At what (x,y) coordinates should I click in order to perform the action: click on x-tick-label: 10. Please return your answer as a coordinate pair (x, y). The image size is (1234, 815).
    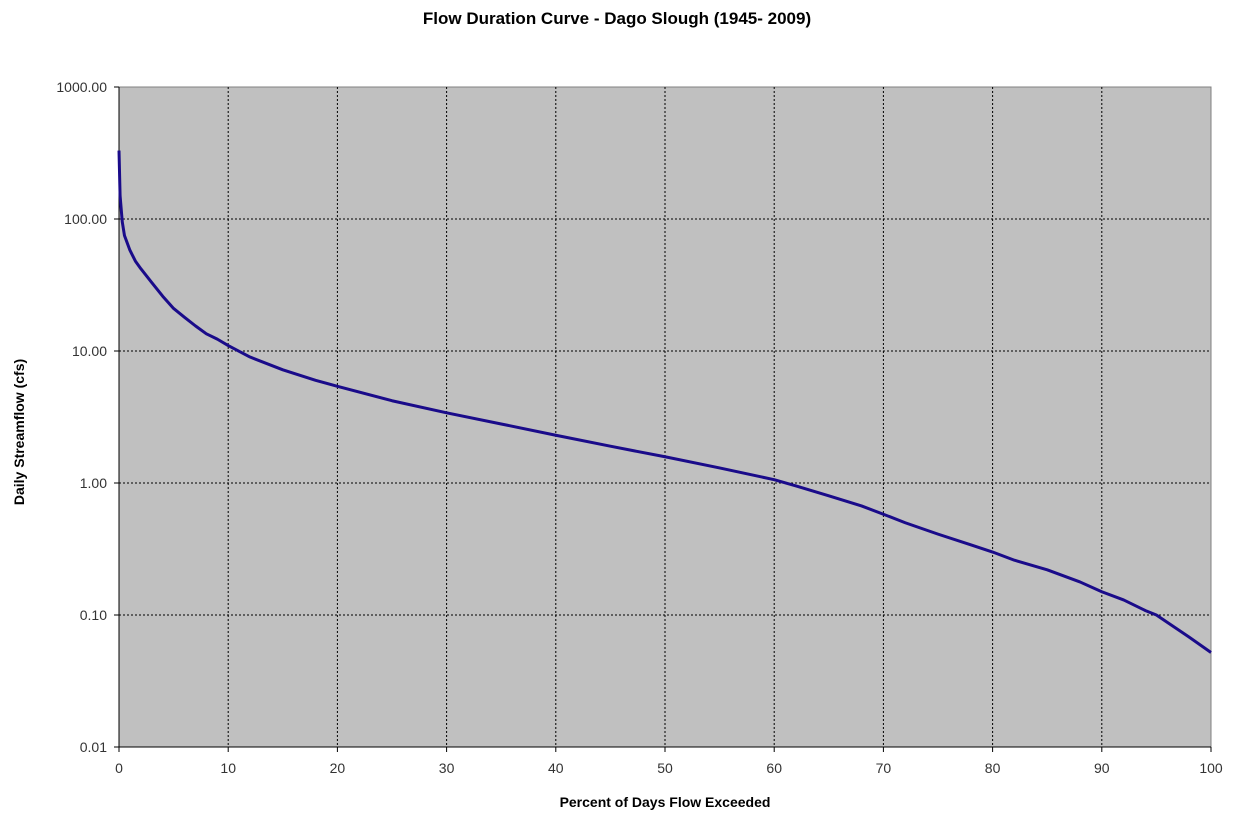
    Looking at the image, I should click on (228, 768).